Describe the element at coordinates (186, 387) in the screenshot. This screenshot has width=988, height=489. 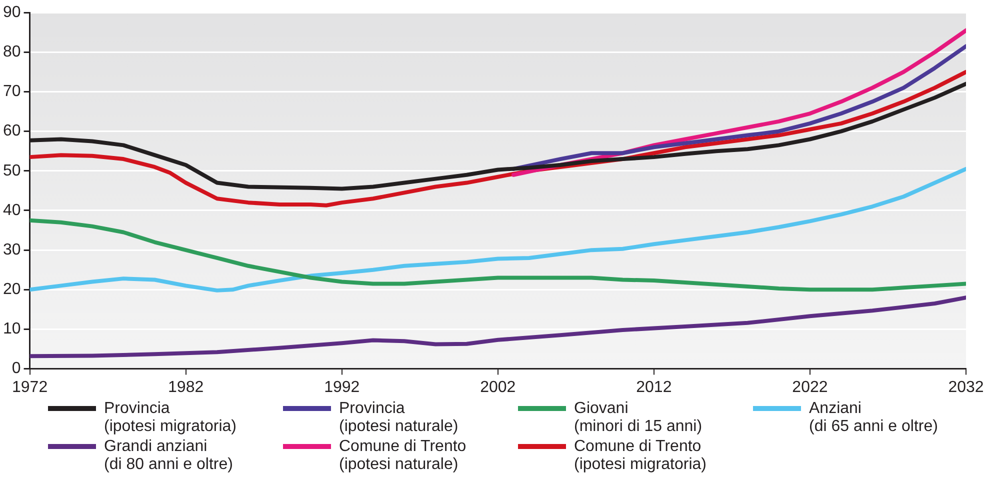
I see `x-tick-label: 1982` at that location.